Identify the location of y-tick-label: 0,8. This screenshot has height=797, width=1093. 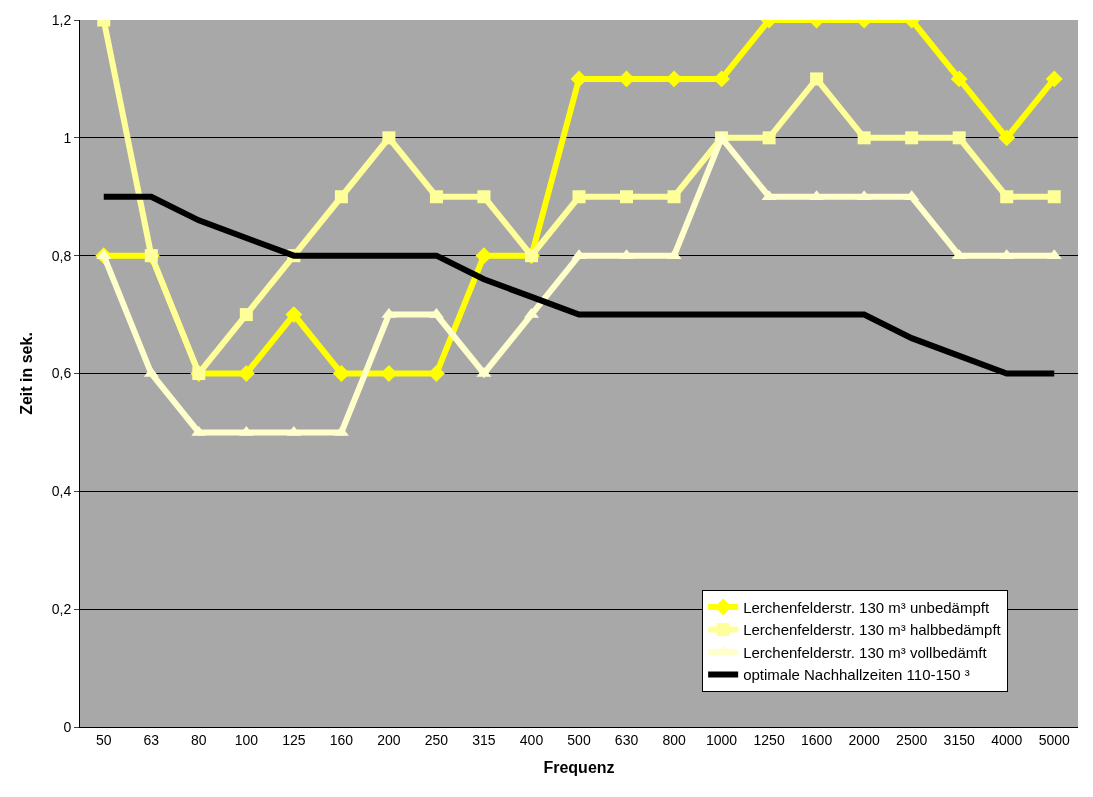
(61, 255).